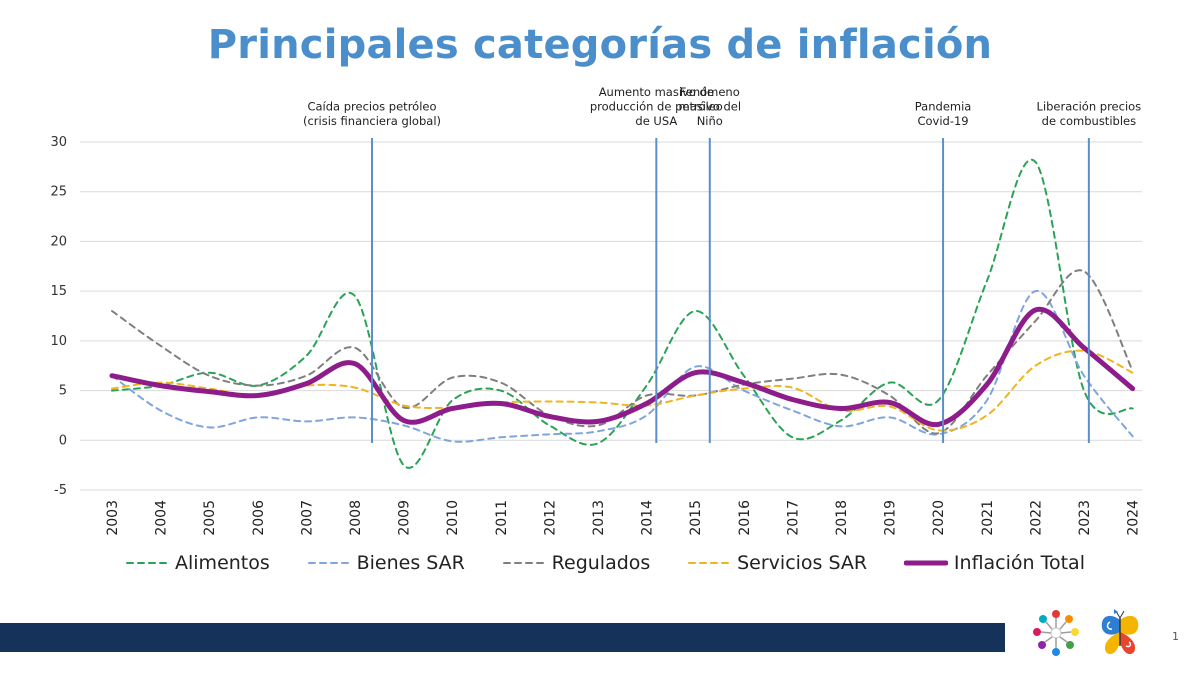 This screenshot has height=675, width=1200. Describe the element at coordinates (1019, 563) in the screenshot. I see `legend-label: Inflación Total` at that location.